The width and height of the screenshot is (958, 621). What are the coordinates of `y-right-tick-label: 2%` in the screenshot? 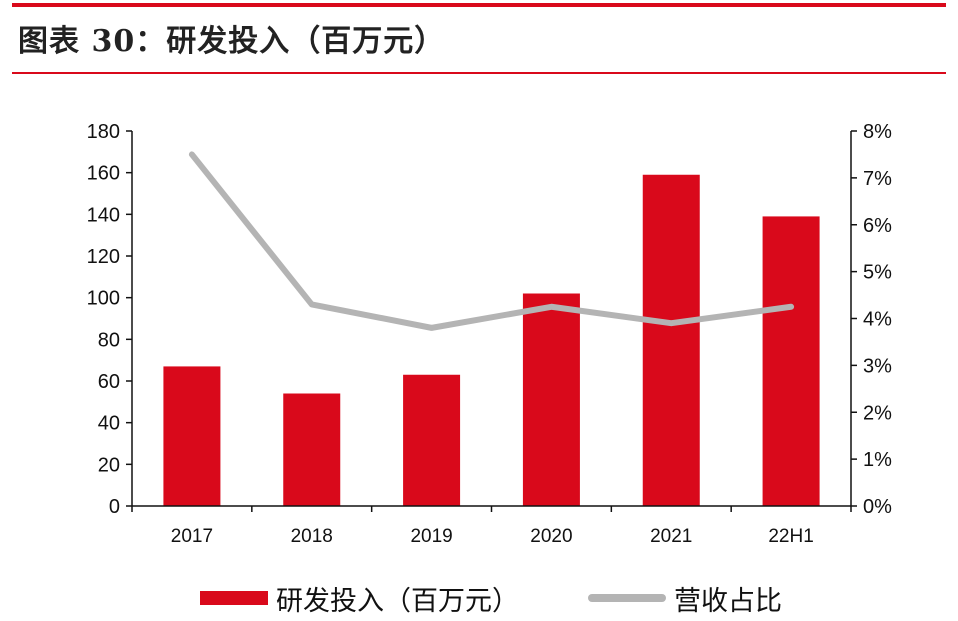 It's located at (877, 413).